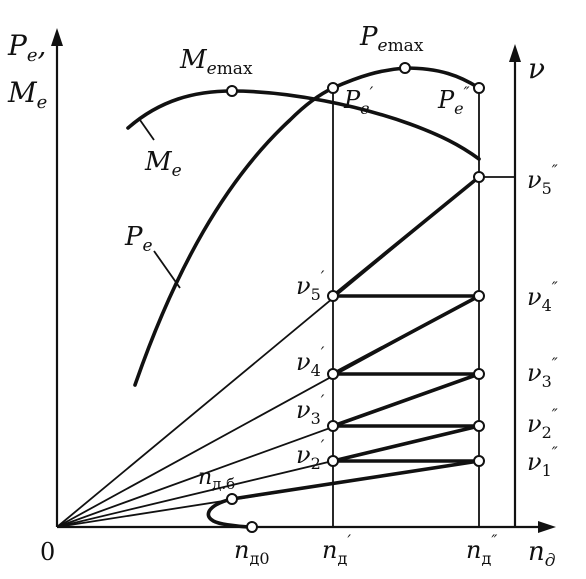  I want to click on nu3-prime-label: ν3′, so click(310, 409).